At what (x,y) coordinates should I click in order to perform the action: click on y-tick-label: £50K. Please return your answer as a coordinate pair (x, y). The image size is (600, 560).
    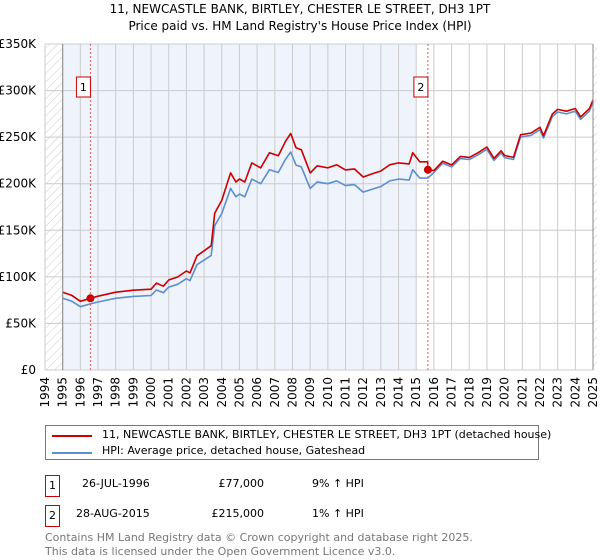
    Looking at the image, I should click on (21, 323).